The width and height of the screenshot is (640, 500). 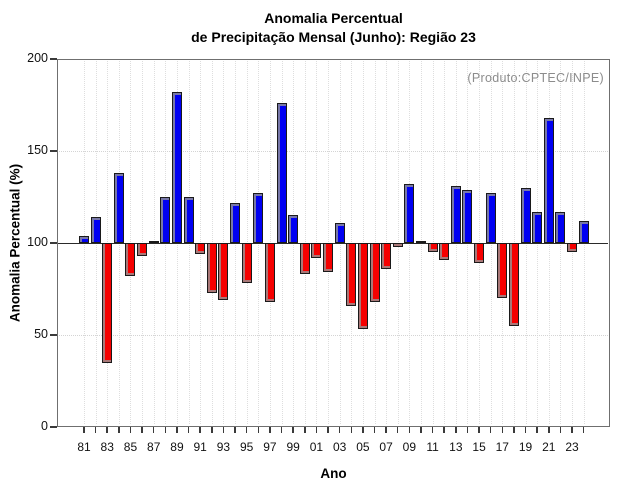 I want to click on x-tick-label: 91, so click(x=200, y=447).